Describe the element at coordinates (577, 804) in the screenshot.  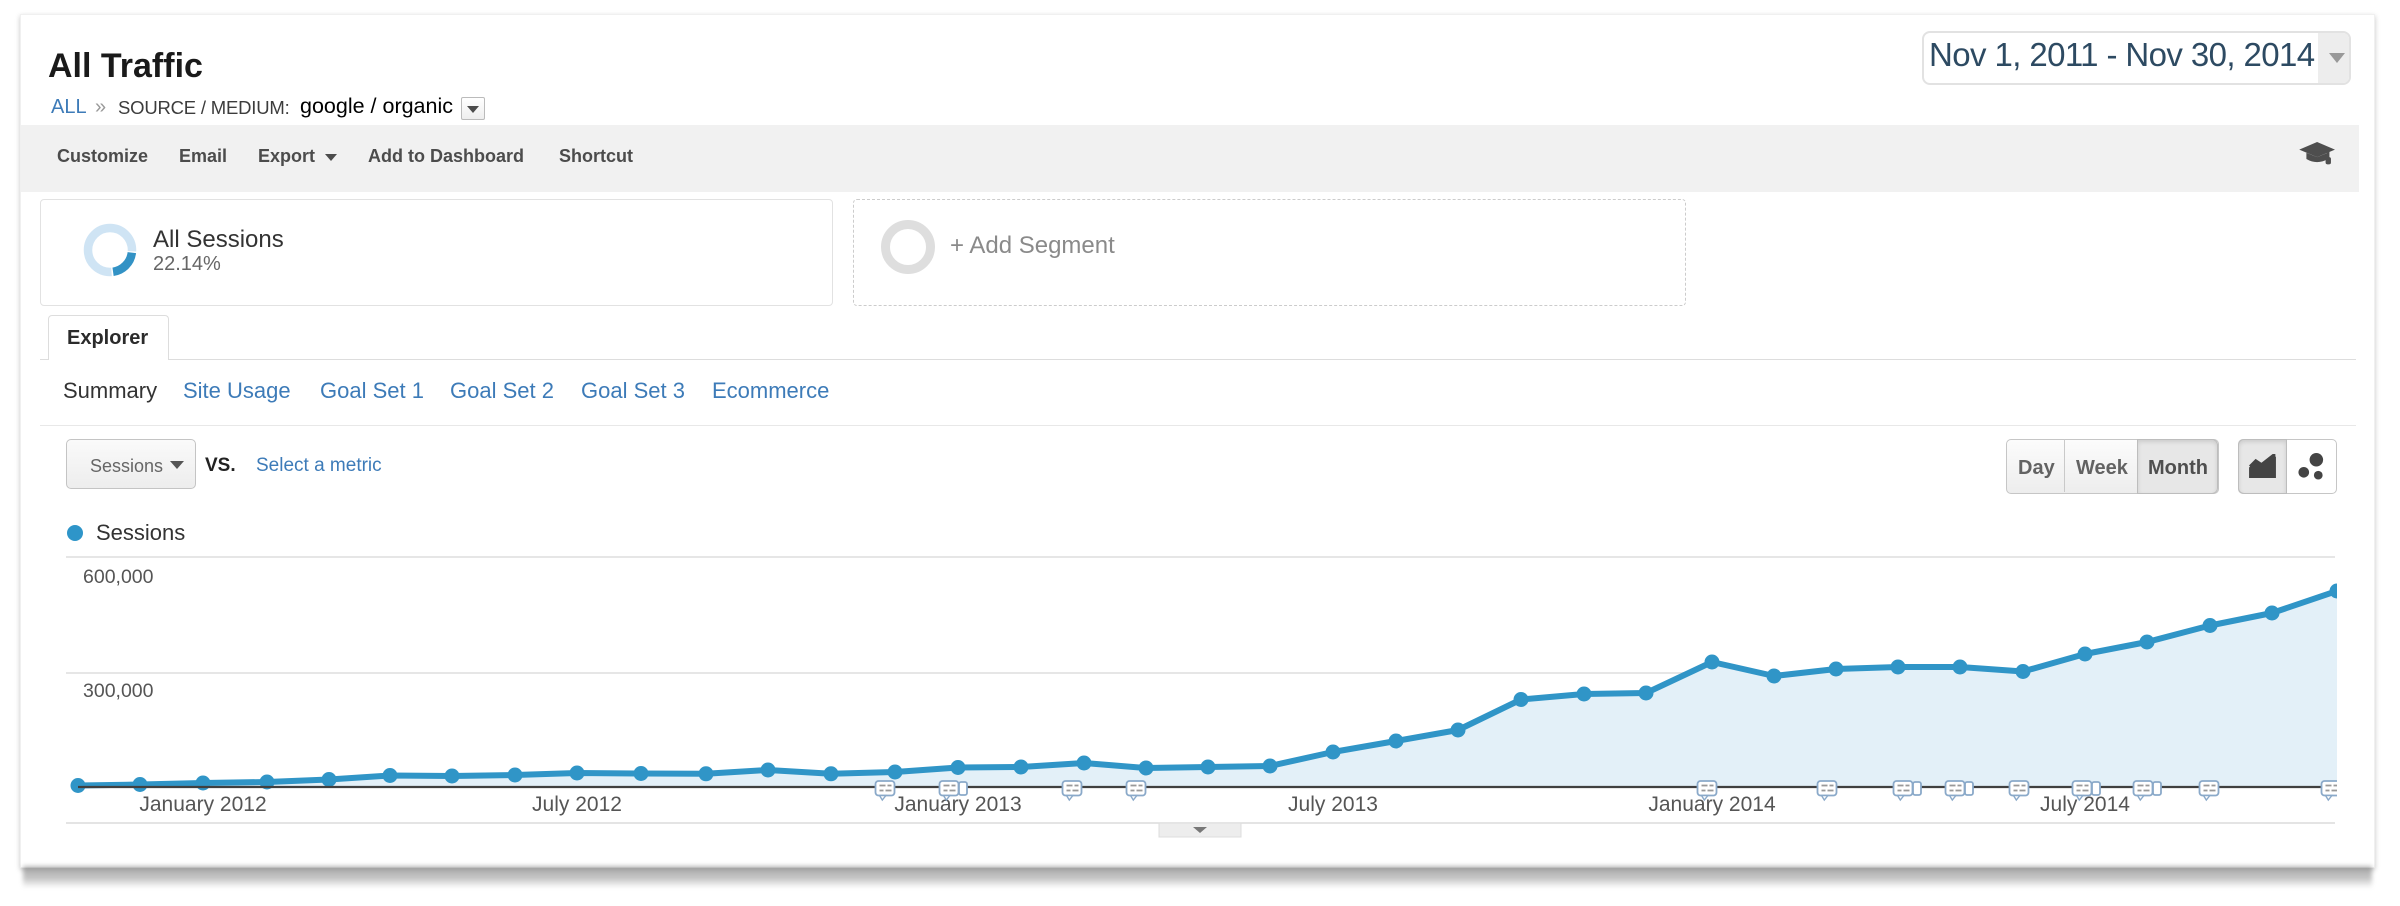
I see `svg-text: July 2012` at that location.